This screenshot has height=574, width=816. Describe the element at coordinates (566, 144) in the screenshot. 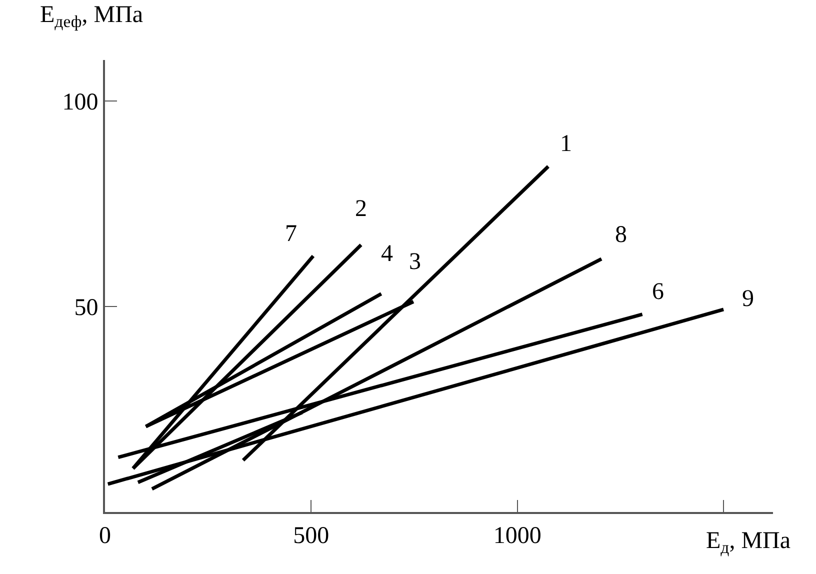

I see `series-label: 1` at that location.